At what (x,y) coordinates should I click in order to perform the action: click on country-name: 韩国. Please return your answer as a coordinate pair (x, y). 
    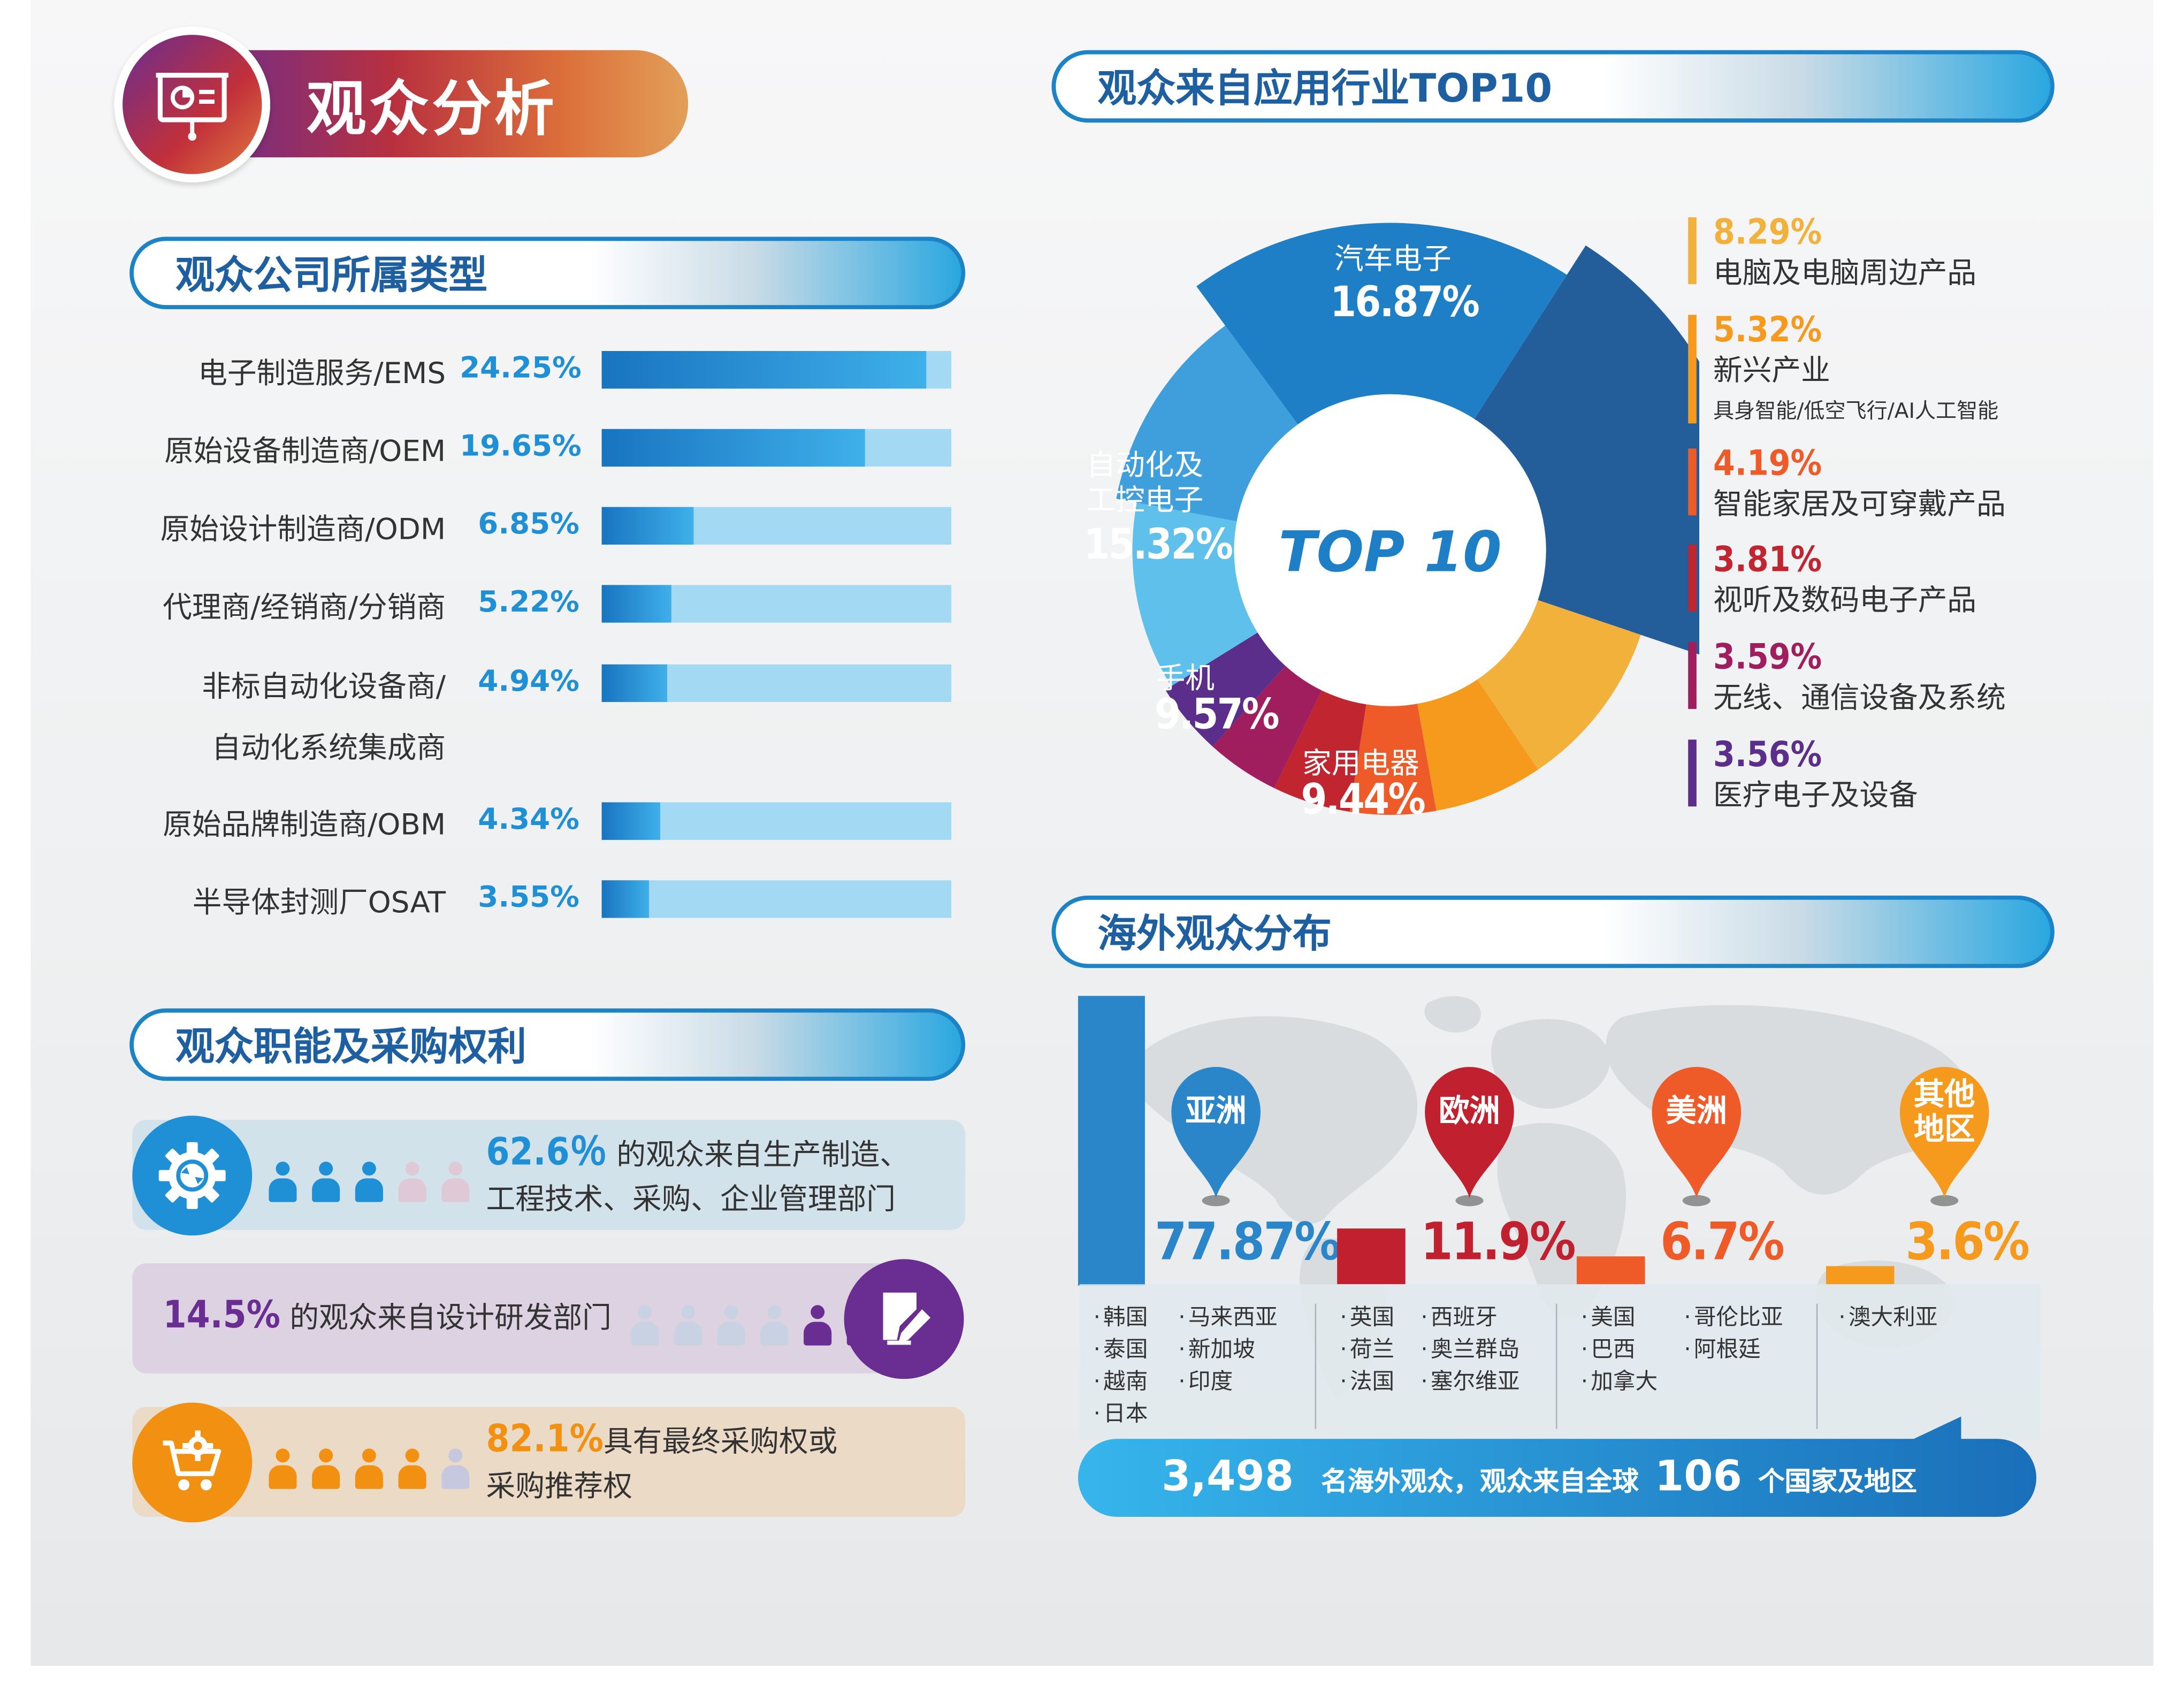
    Looking at the image, I should click on (1121, 1317).